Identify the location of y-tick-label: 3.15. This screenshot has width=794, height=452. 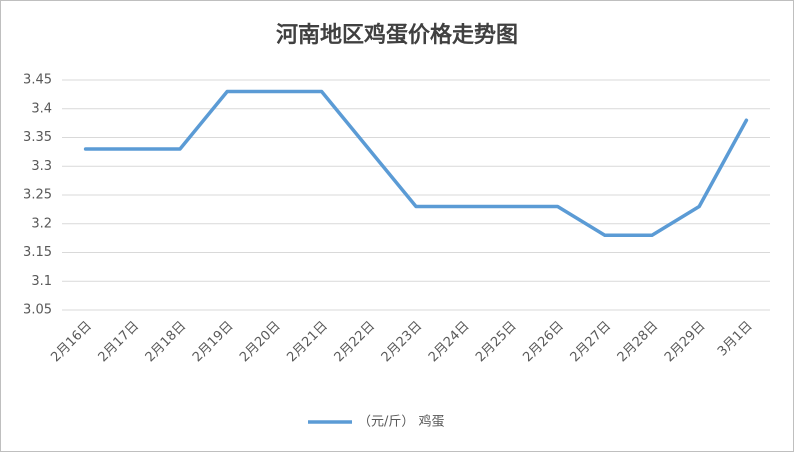
(37, 252).